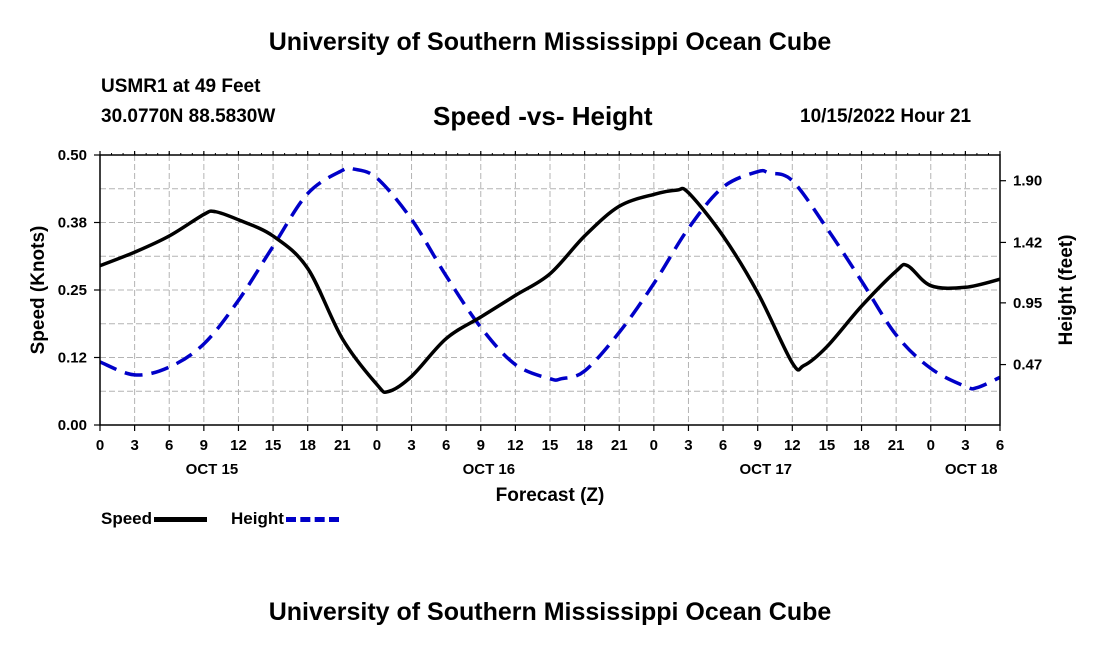 This screenshot has height=650, width=1100. What do you see at coordinates (72, 155) in the screenshot?
I see `y-tick-label: 0.50` at bounding box center [72, 155].